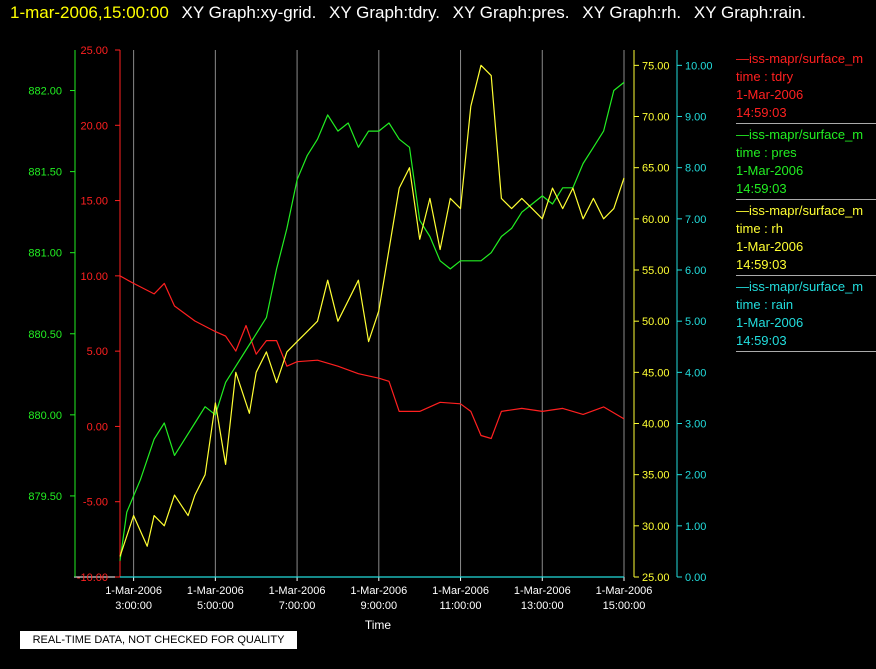 This screenshot has height=669, width=876. What do you see at coordinates (695, 118) in the screenshot?
I see `y-tick-label-rain: 9.00` at bounding box center [695, 118].